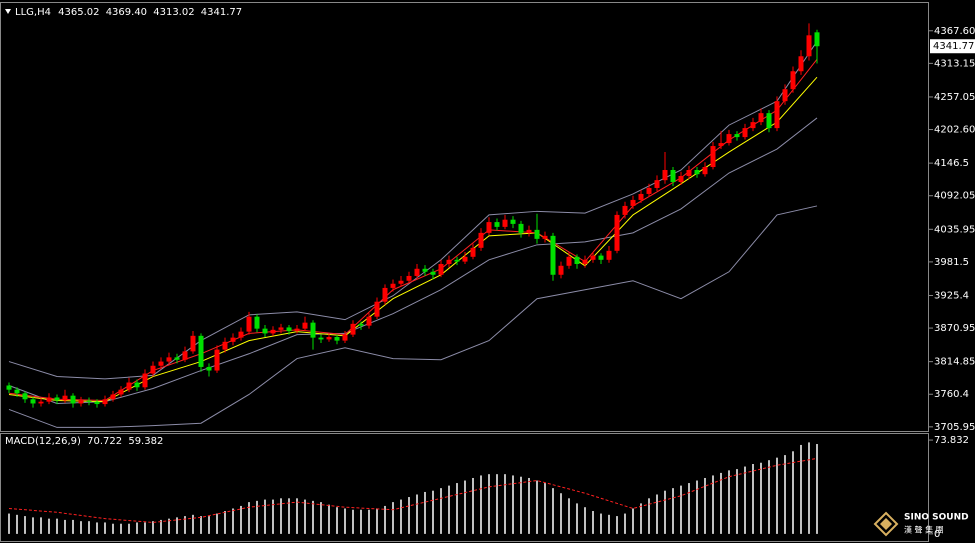  I want to click on high-label: 4369.40, so click(126, 12).